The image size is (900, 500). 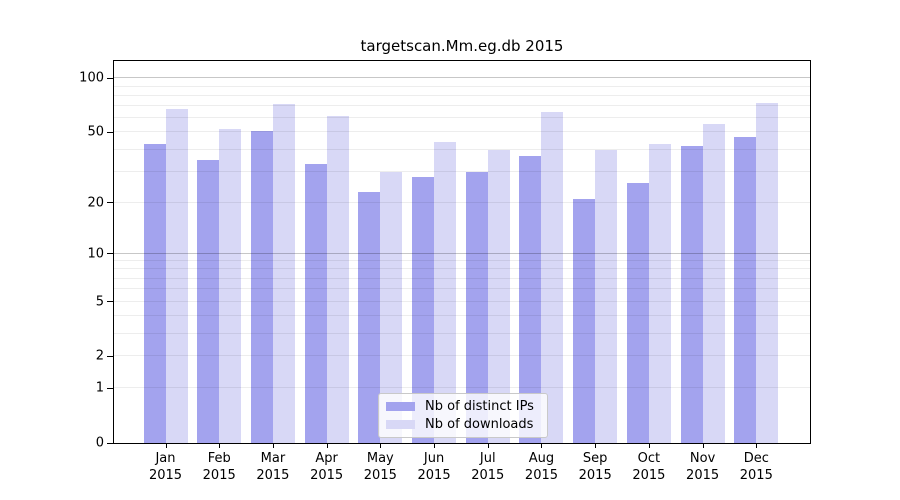 What do you see at coordinates (476, 307) in the screenshot?
I see `bar-distinct-ips-jul` at bounding box center [476, 307].